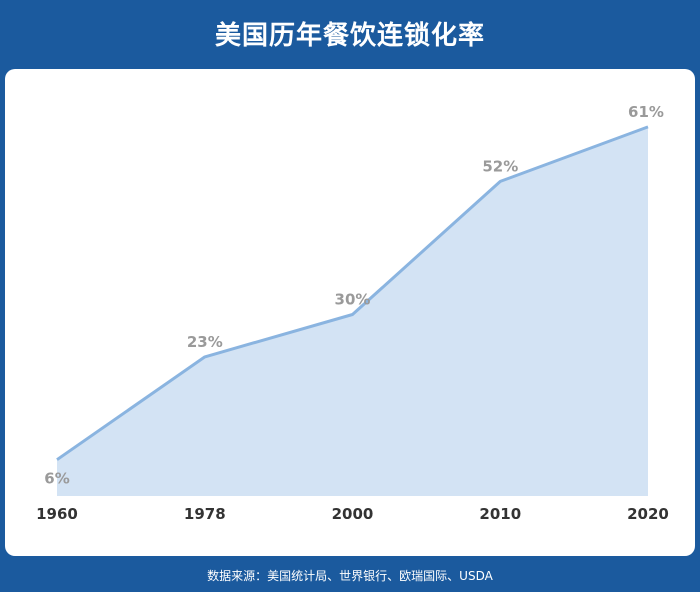  I want to click on x-tick-label: 2000, so click(353, 514).